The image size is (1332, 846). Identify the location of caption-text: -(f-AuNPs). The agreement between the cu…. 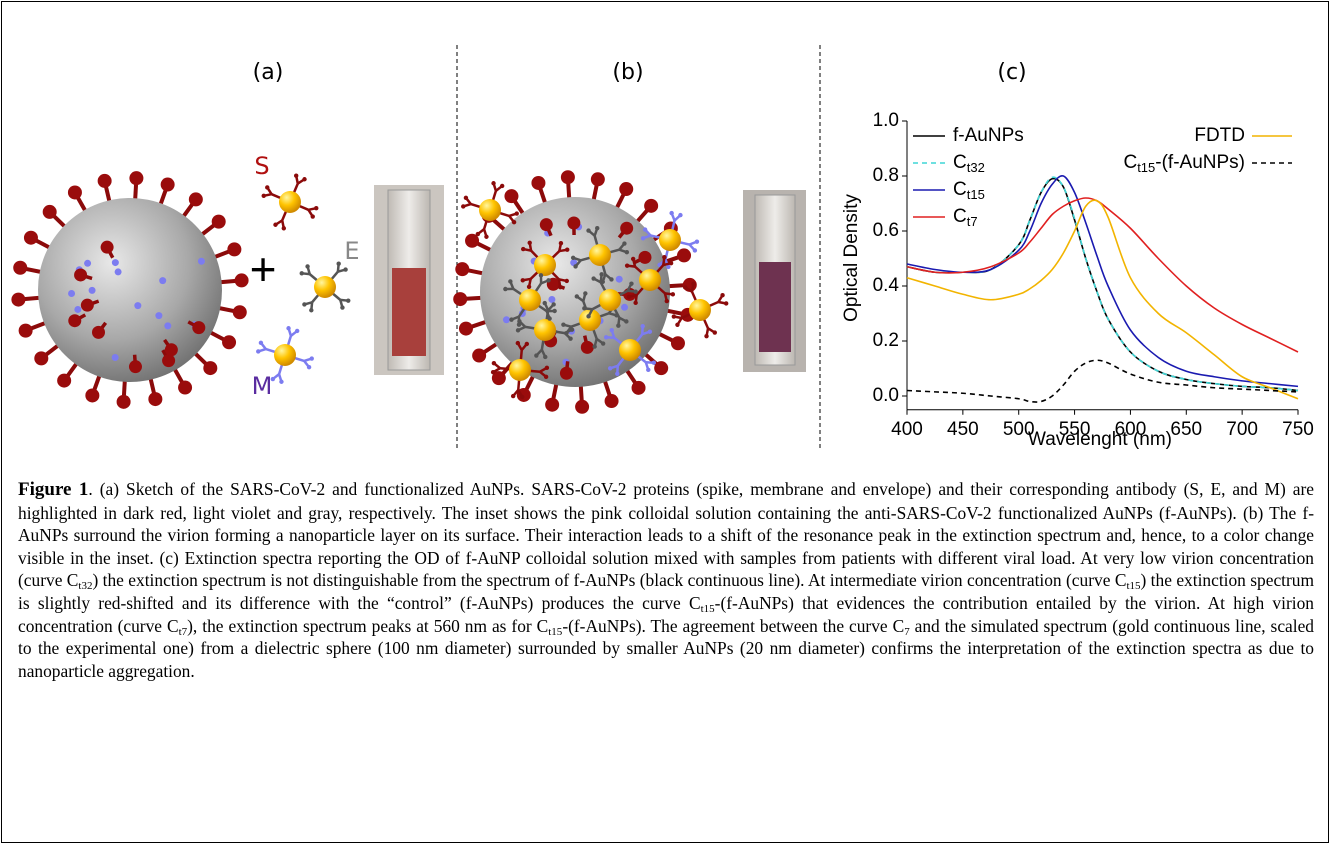
(733, 625).